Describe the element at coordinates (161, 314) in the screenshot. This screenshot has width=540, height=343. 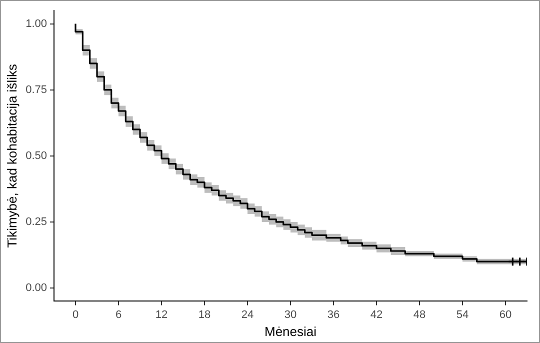
I see `x-tick-label: 12` at that location.